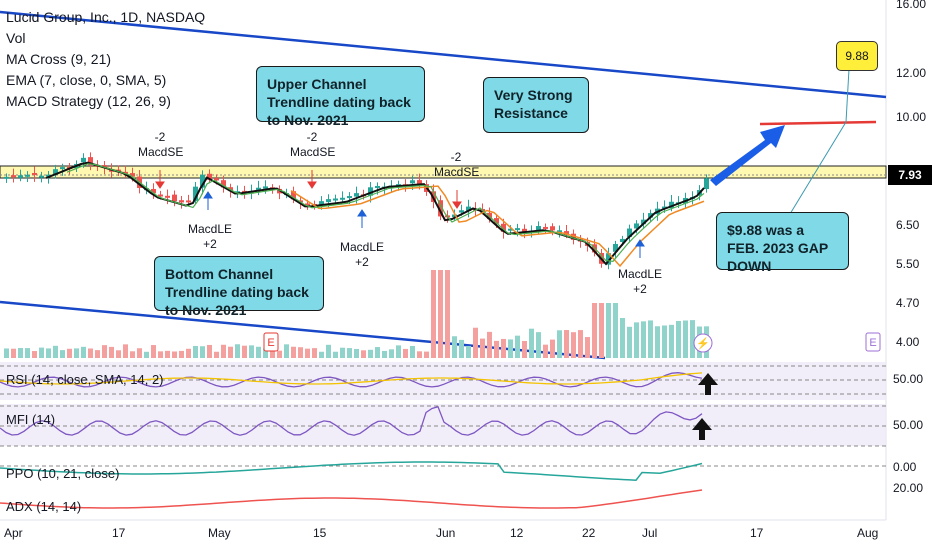  I want to click on price-axis-label: 12.00, so click(911, 73).